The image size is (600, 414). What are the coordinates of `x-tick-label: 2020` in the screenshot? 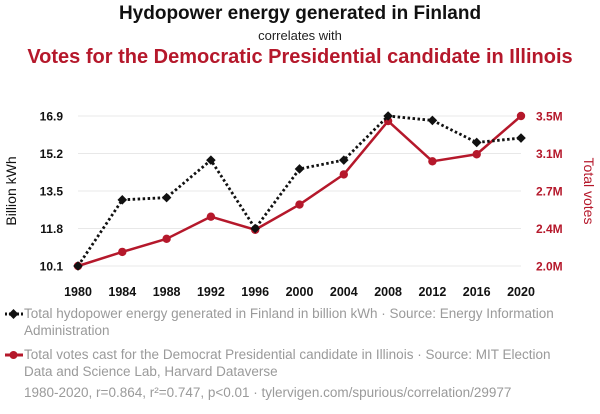 It's located at (521, 292).